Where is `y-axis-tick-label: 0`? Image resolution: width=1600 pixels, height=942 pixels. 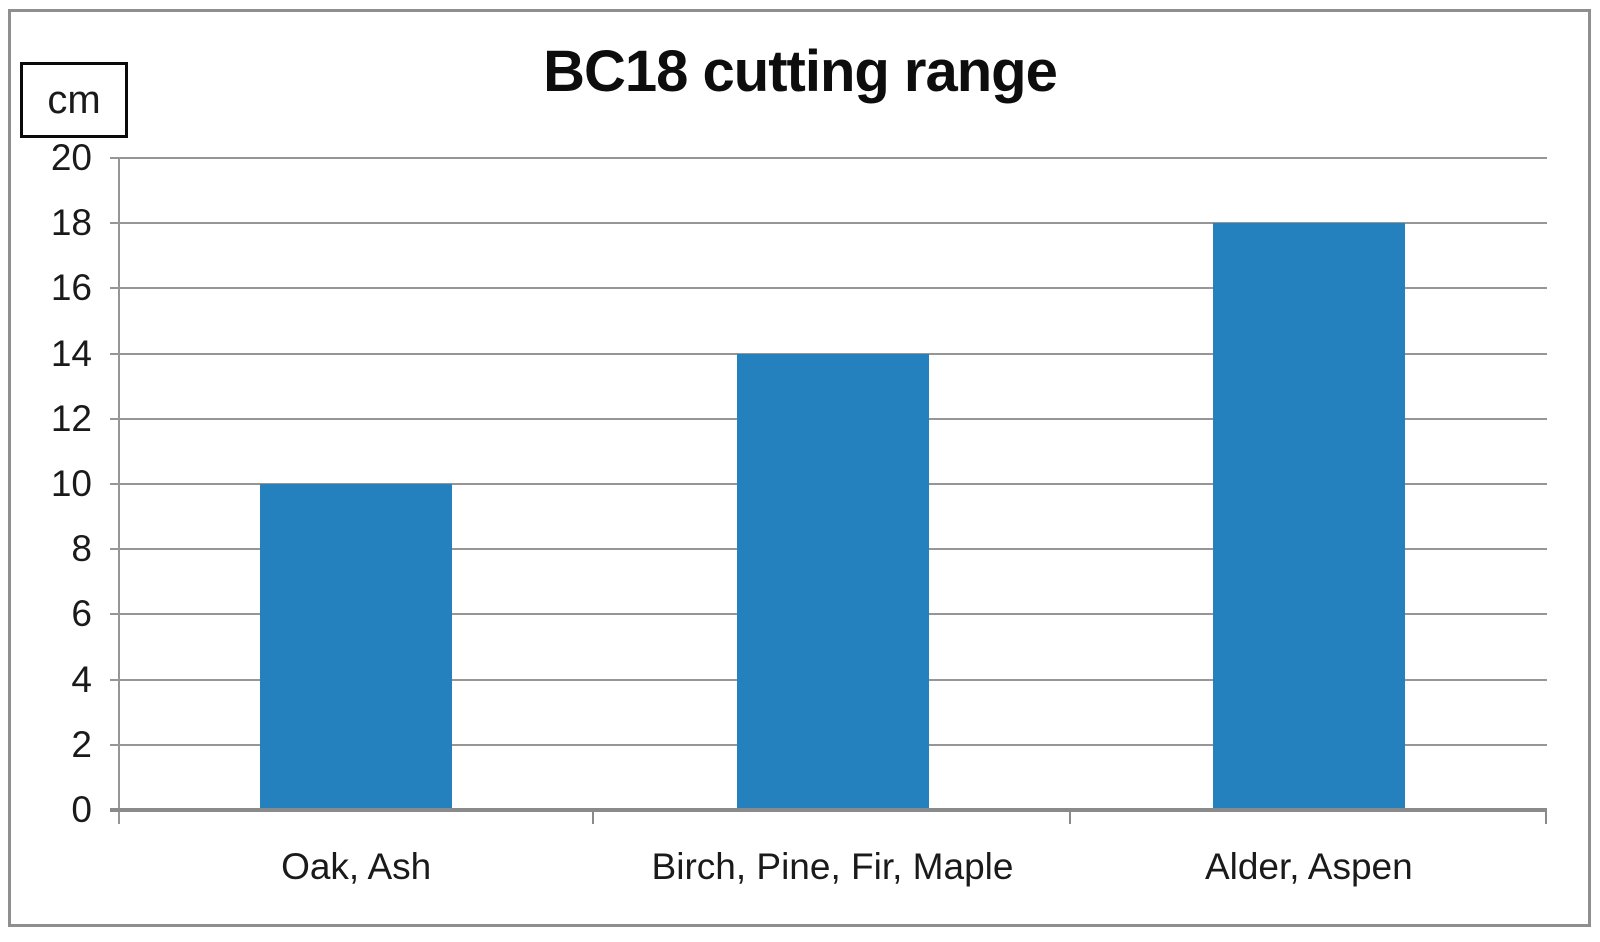
y-axis-tick-label: 0 is located at coordinates (81, 809).